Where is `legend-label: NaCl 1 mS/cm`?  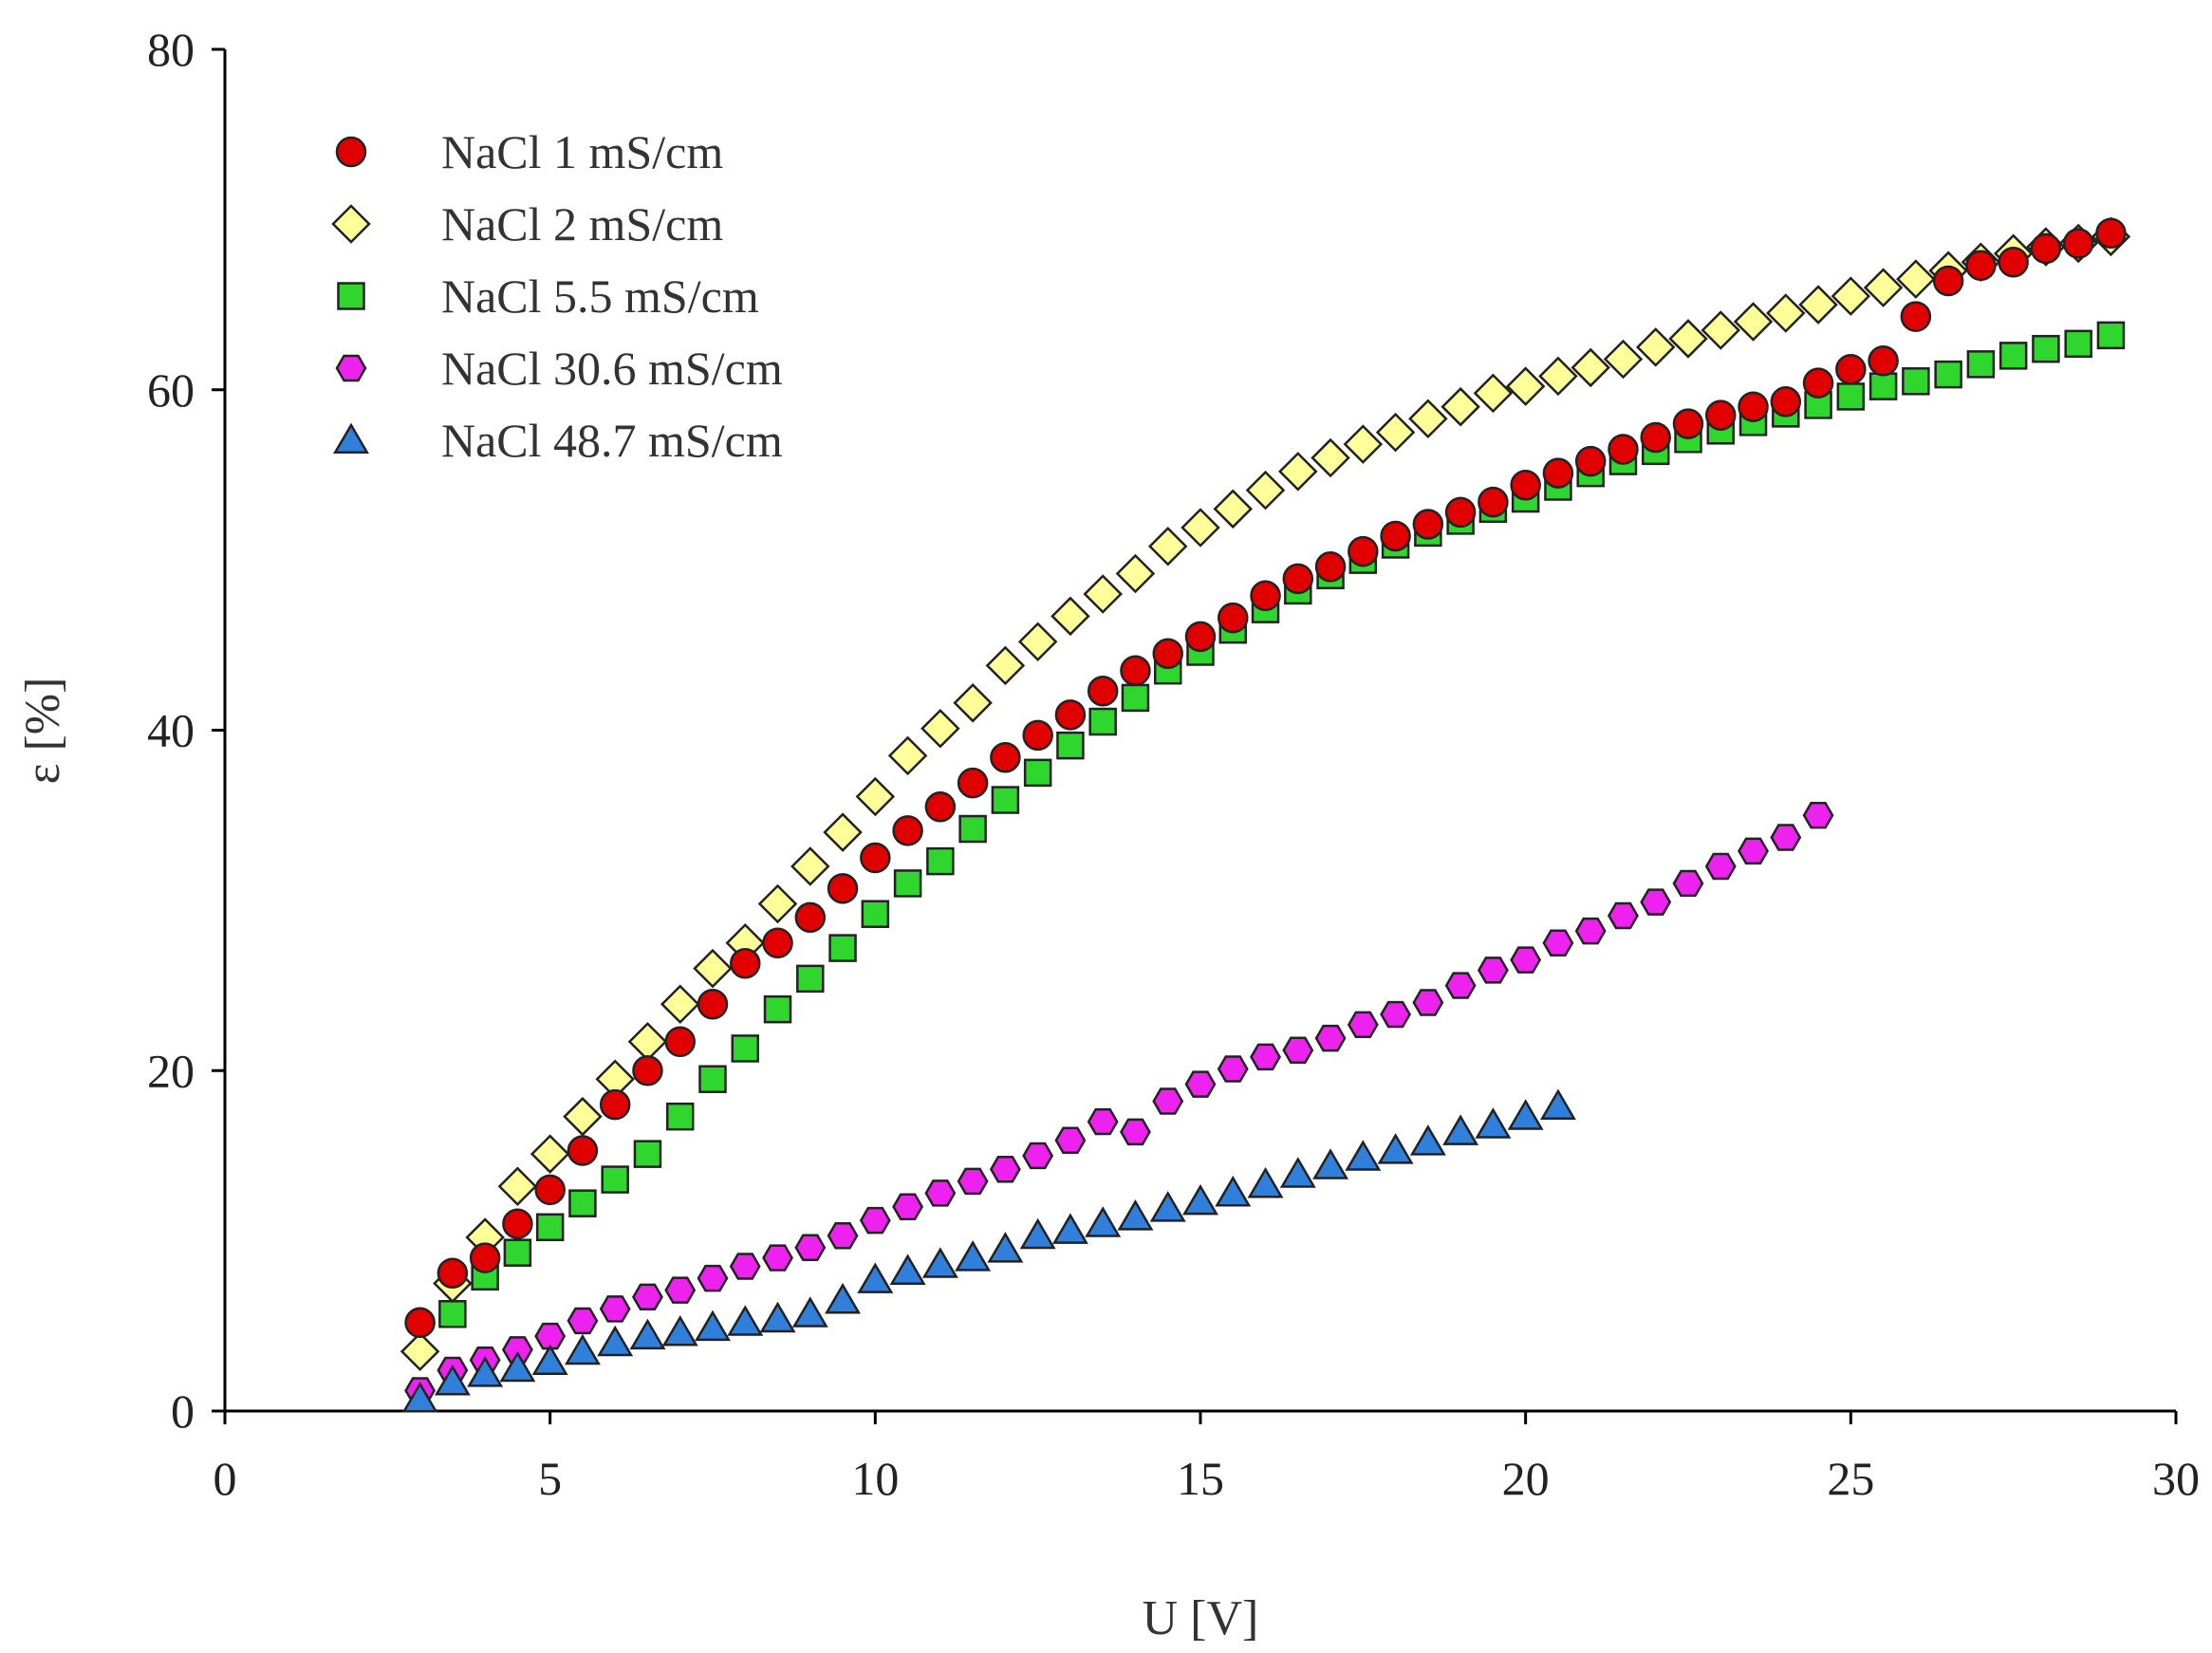
legend-label: NaCl 1 mS/cm is located at coordinates (582, 152).